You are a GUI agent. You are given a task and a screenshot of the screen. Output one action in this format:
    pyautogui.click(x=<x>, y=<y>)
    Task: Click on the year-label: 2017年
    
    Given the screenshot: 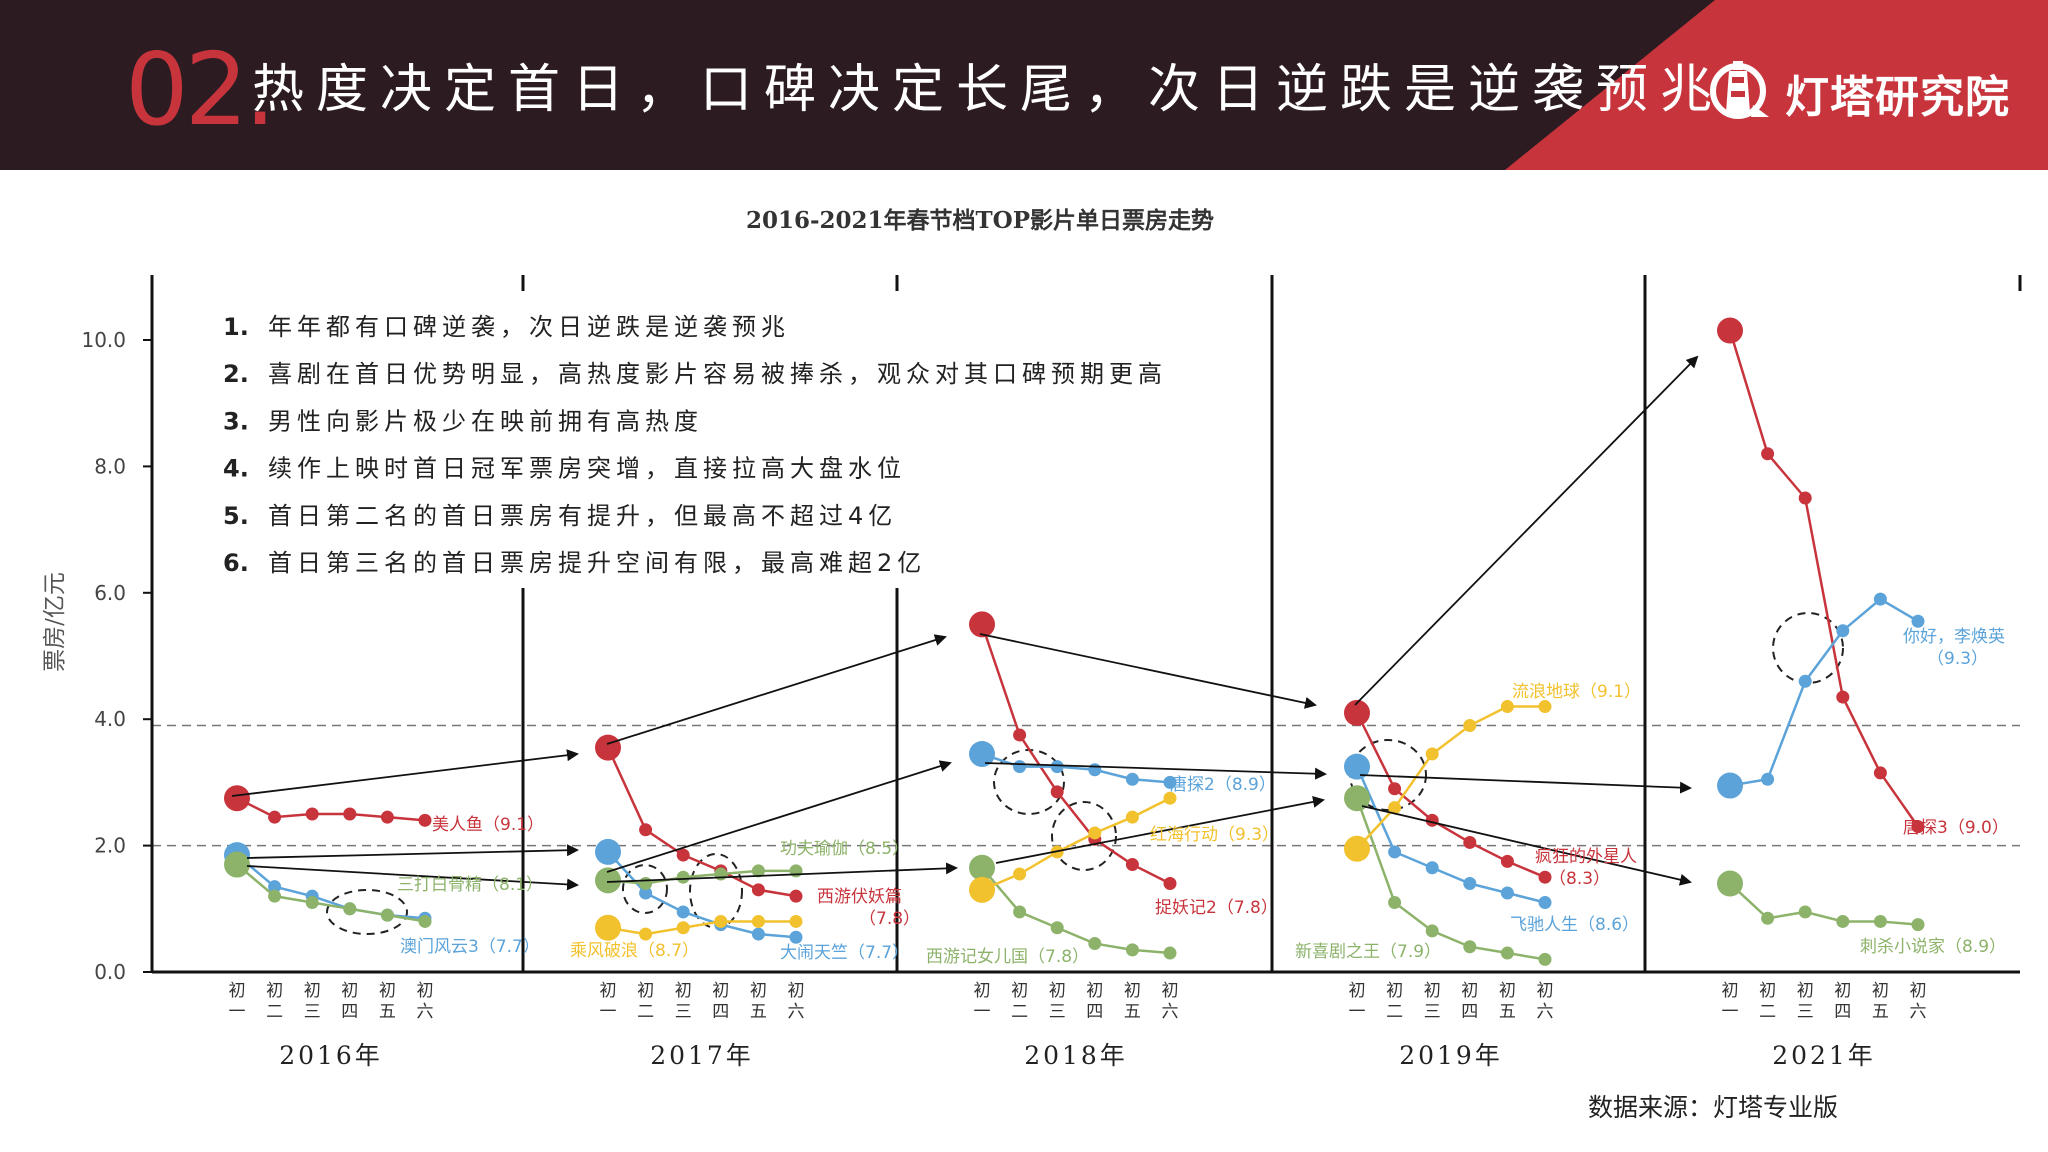 What is the action you would take?
    pyautogui.click(x=702, y=1055)
    